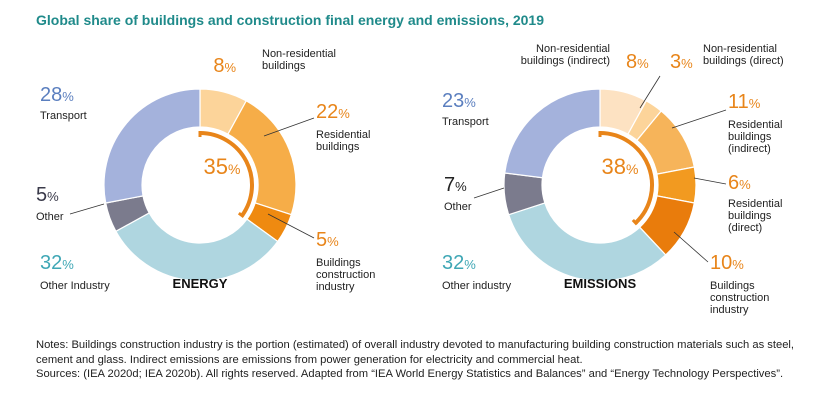 The width and height of the screenshot is (834, 407). Describe the element at coordinates (224, 66) in the screenshot. I see `energy-value-non-residential-buildings: 8%` at that location.